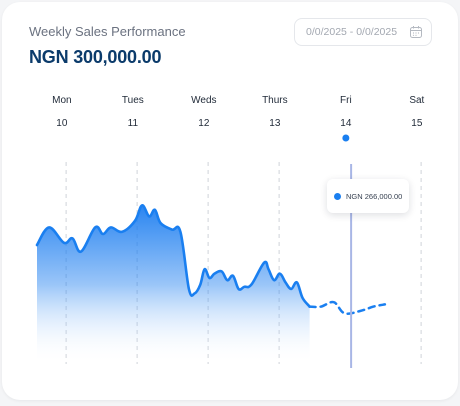  What do you see at coordinates (374, 196) in the screenshot?
I see `tooltip-value: NGN 266,000.00` at bounding box center [374, 196].